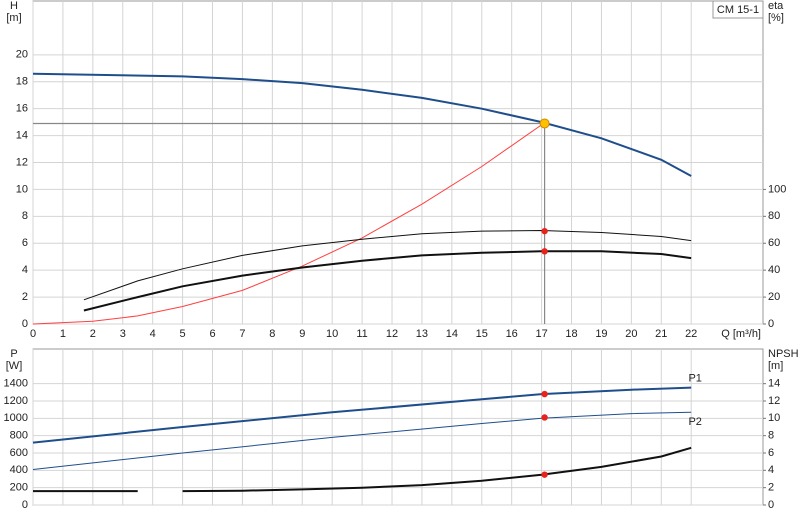 This screenshot has width=800, height=520. I want to click on y-tick-label: 800, so click(19, 436).